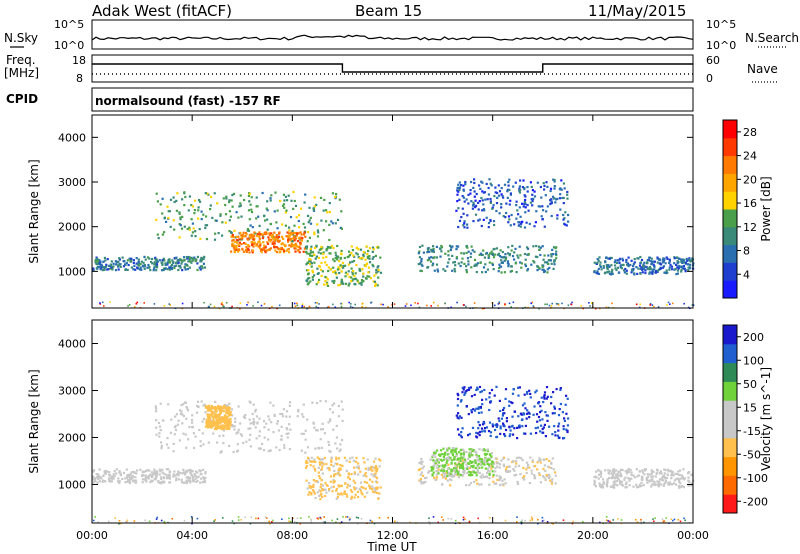 The width and height of the screenshot is (800, 554). What do you see at coordinates (392, 68) in the screenshot?
I see `freq-panel-frame` at bounding box center [392, 68].